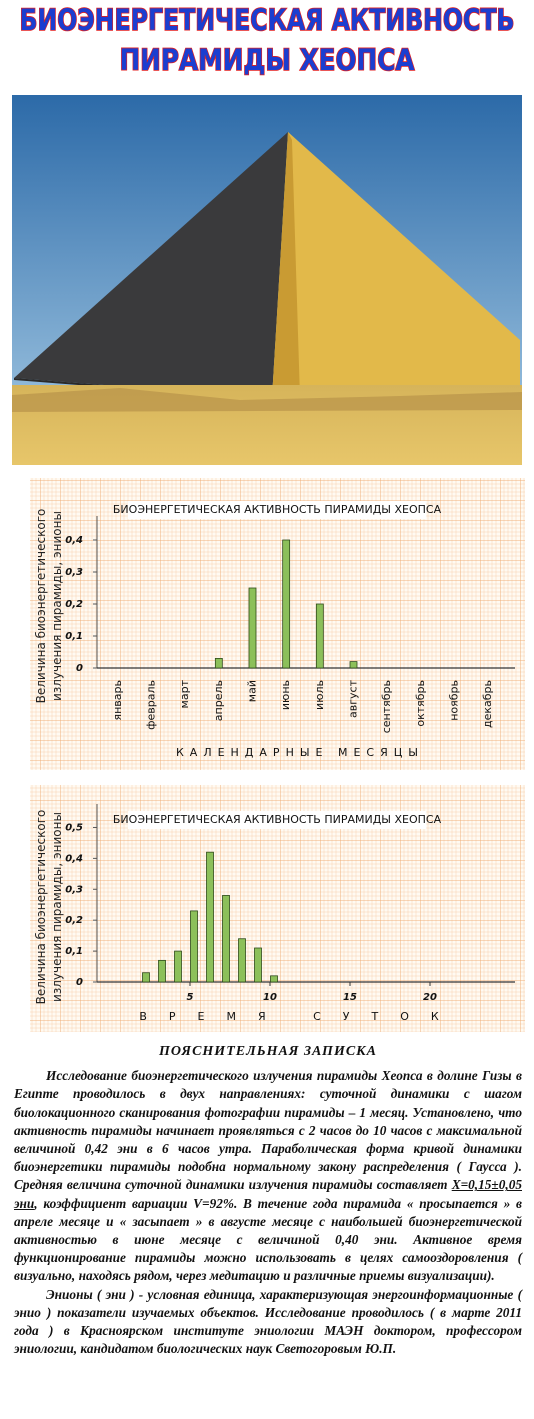 This screenshot has height=1419, width=534. Describe the element at coordinates (267, 60) in the screenshot. I see `page-title: ПИРАМИДЫ ХЕОПСА` at that location.